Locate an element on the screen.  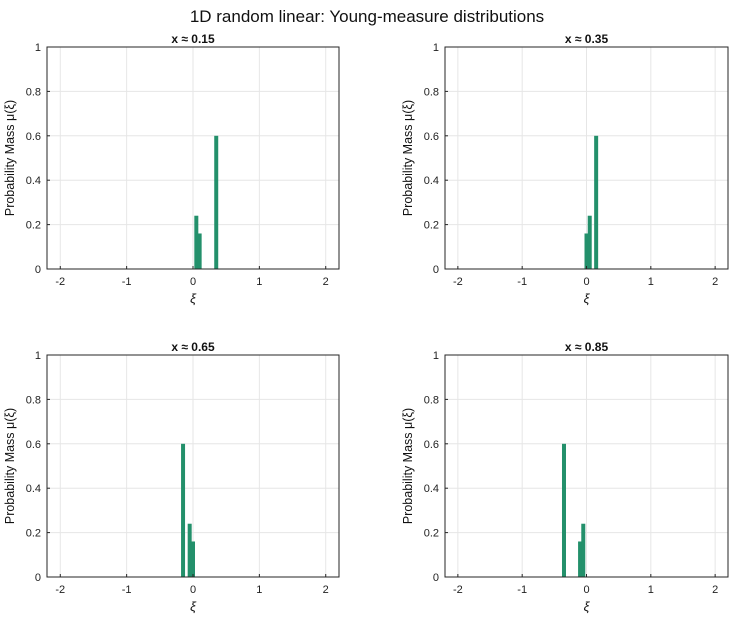
panel-title: x ≈ 0.35 is located at coordinates (587, 39).